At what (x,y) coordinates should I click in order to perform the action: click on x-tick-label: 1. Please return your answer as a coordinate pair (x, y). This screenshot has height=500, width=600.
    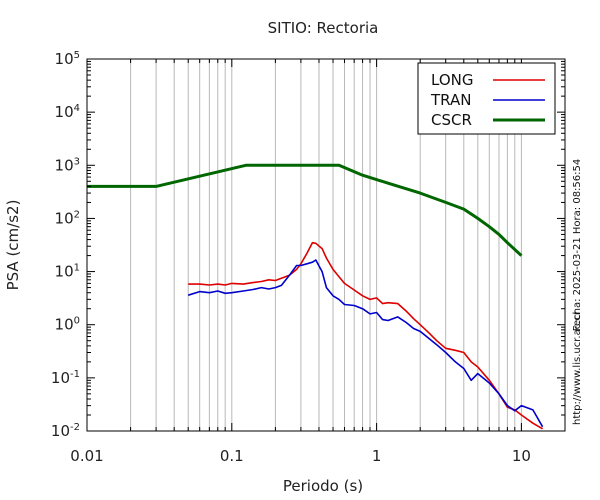
    Looking at the image, I should click on (377, 456).